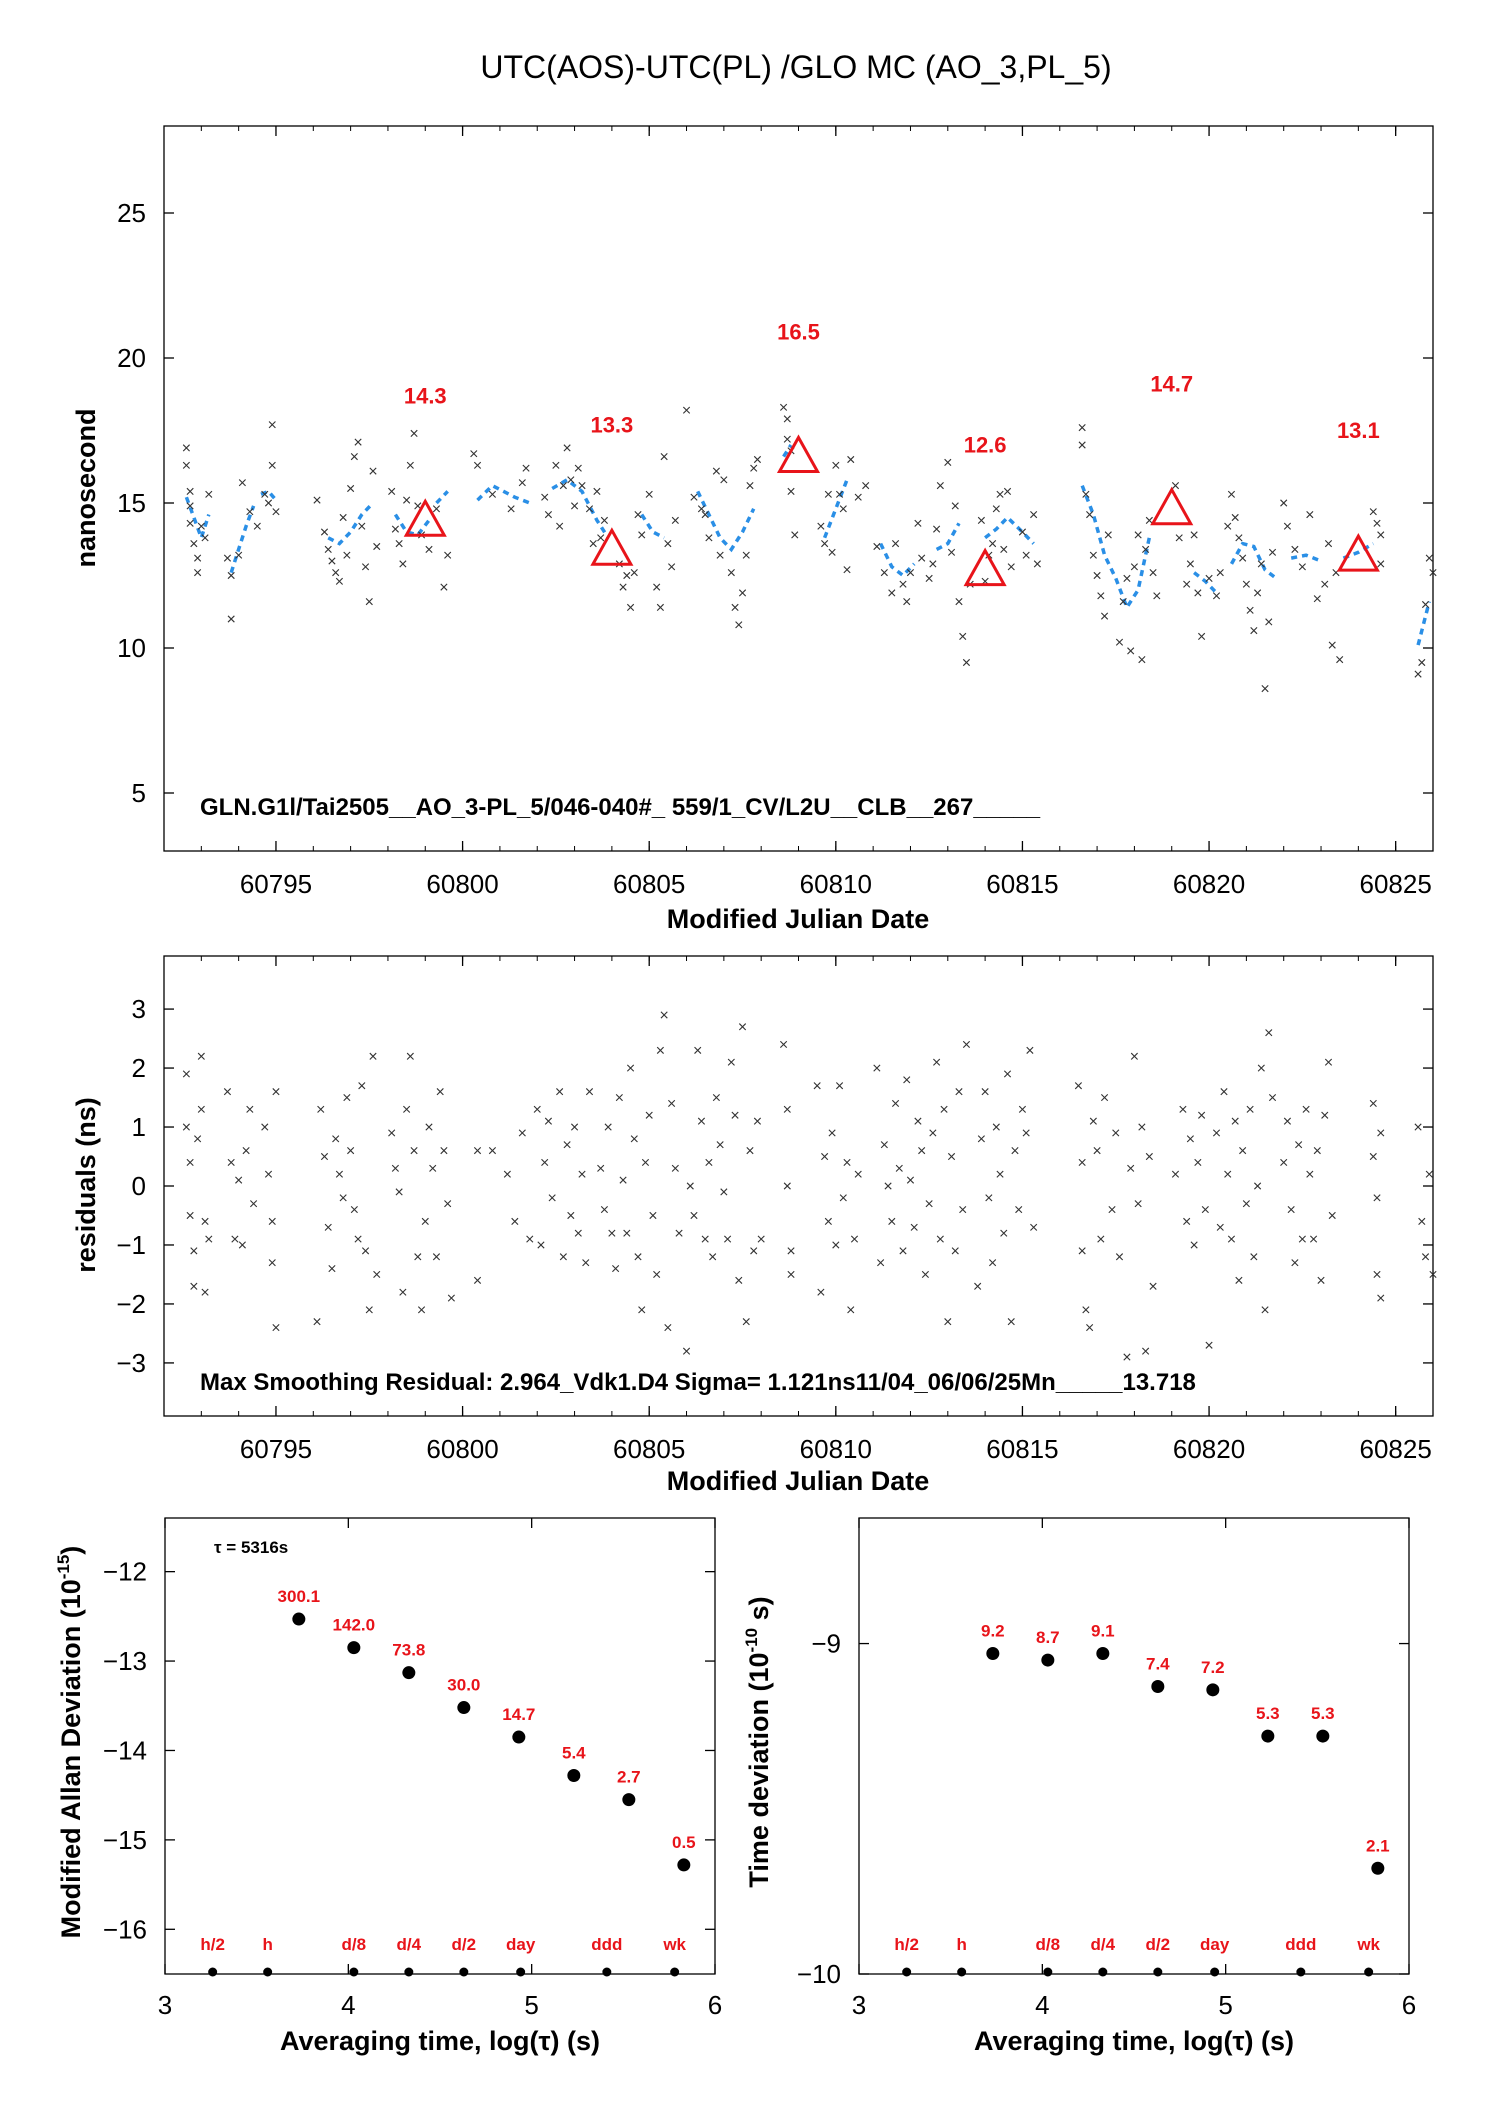 The width and height of the screenshot is (1488, 2105). I want to click on deviation-label: 300.1, so click(299, 1596).